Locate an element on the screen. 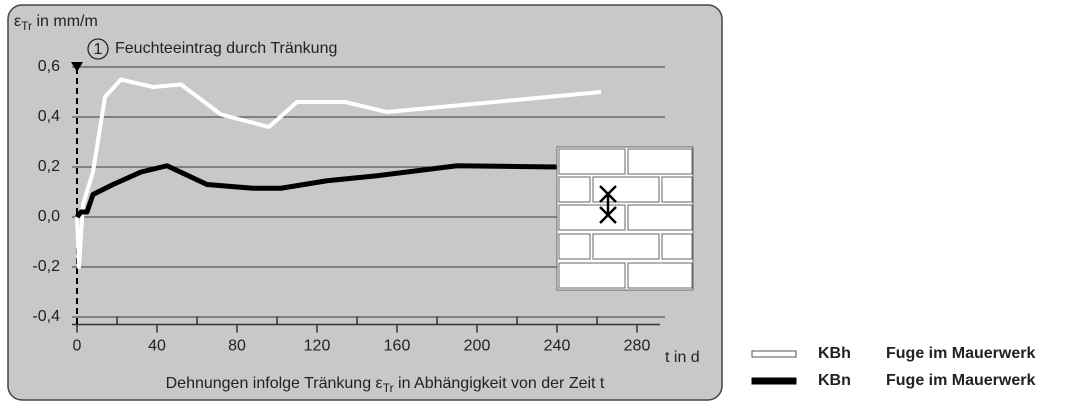 This screenshot has height=403, width=1079. legend-label: KBn is located at coordinates (834, 380).